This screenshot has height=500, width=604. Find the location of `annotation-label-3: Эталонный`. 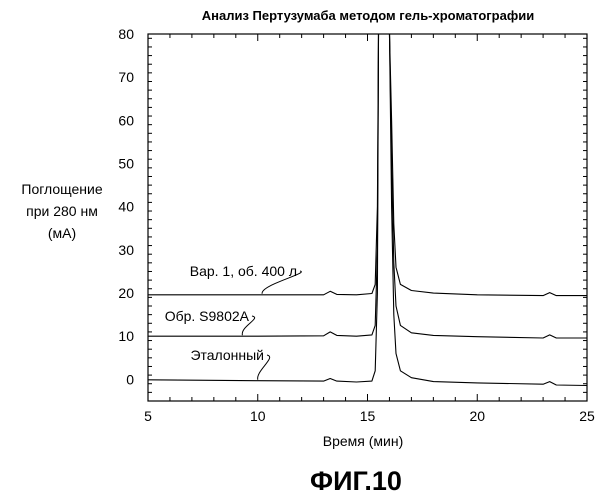

annotation-label-3: Эталонный is located at coordinates (227, 355).